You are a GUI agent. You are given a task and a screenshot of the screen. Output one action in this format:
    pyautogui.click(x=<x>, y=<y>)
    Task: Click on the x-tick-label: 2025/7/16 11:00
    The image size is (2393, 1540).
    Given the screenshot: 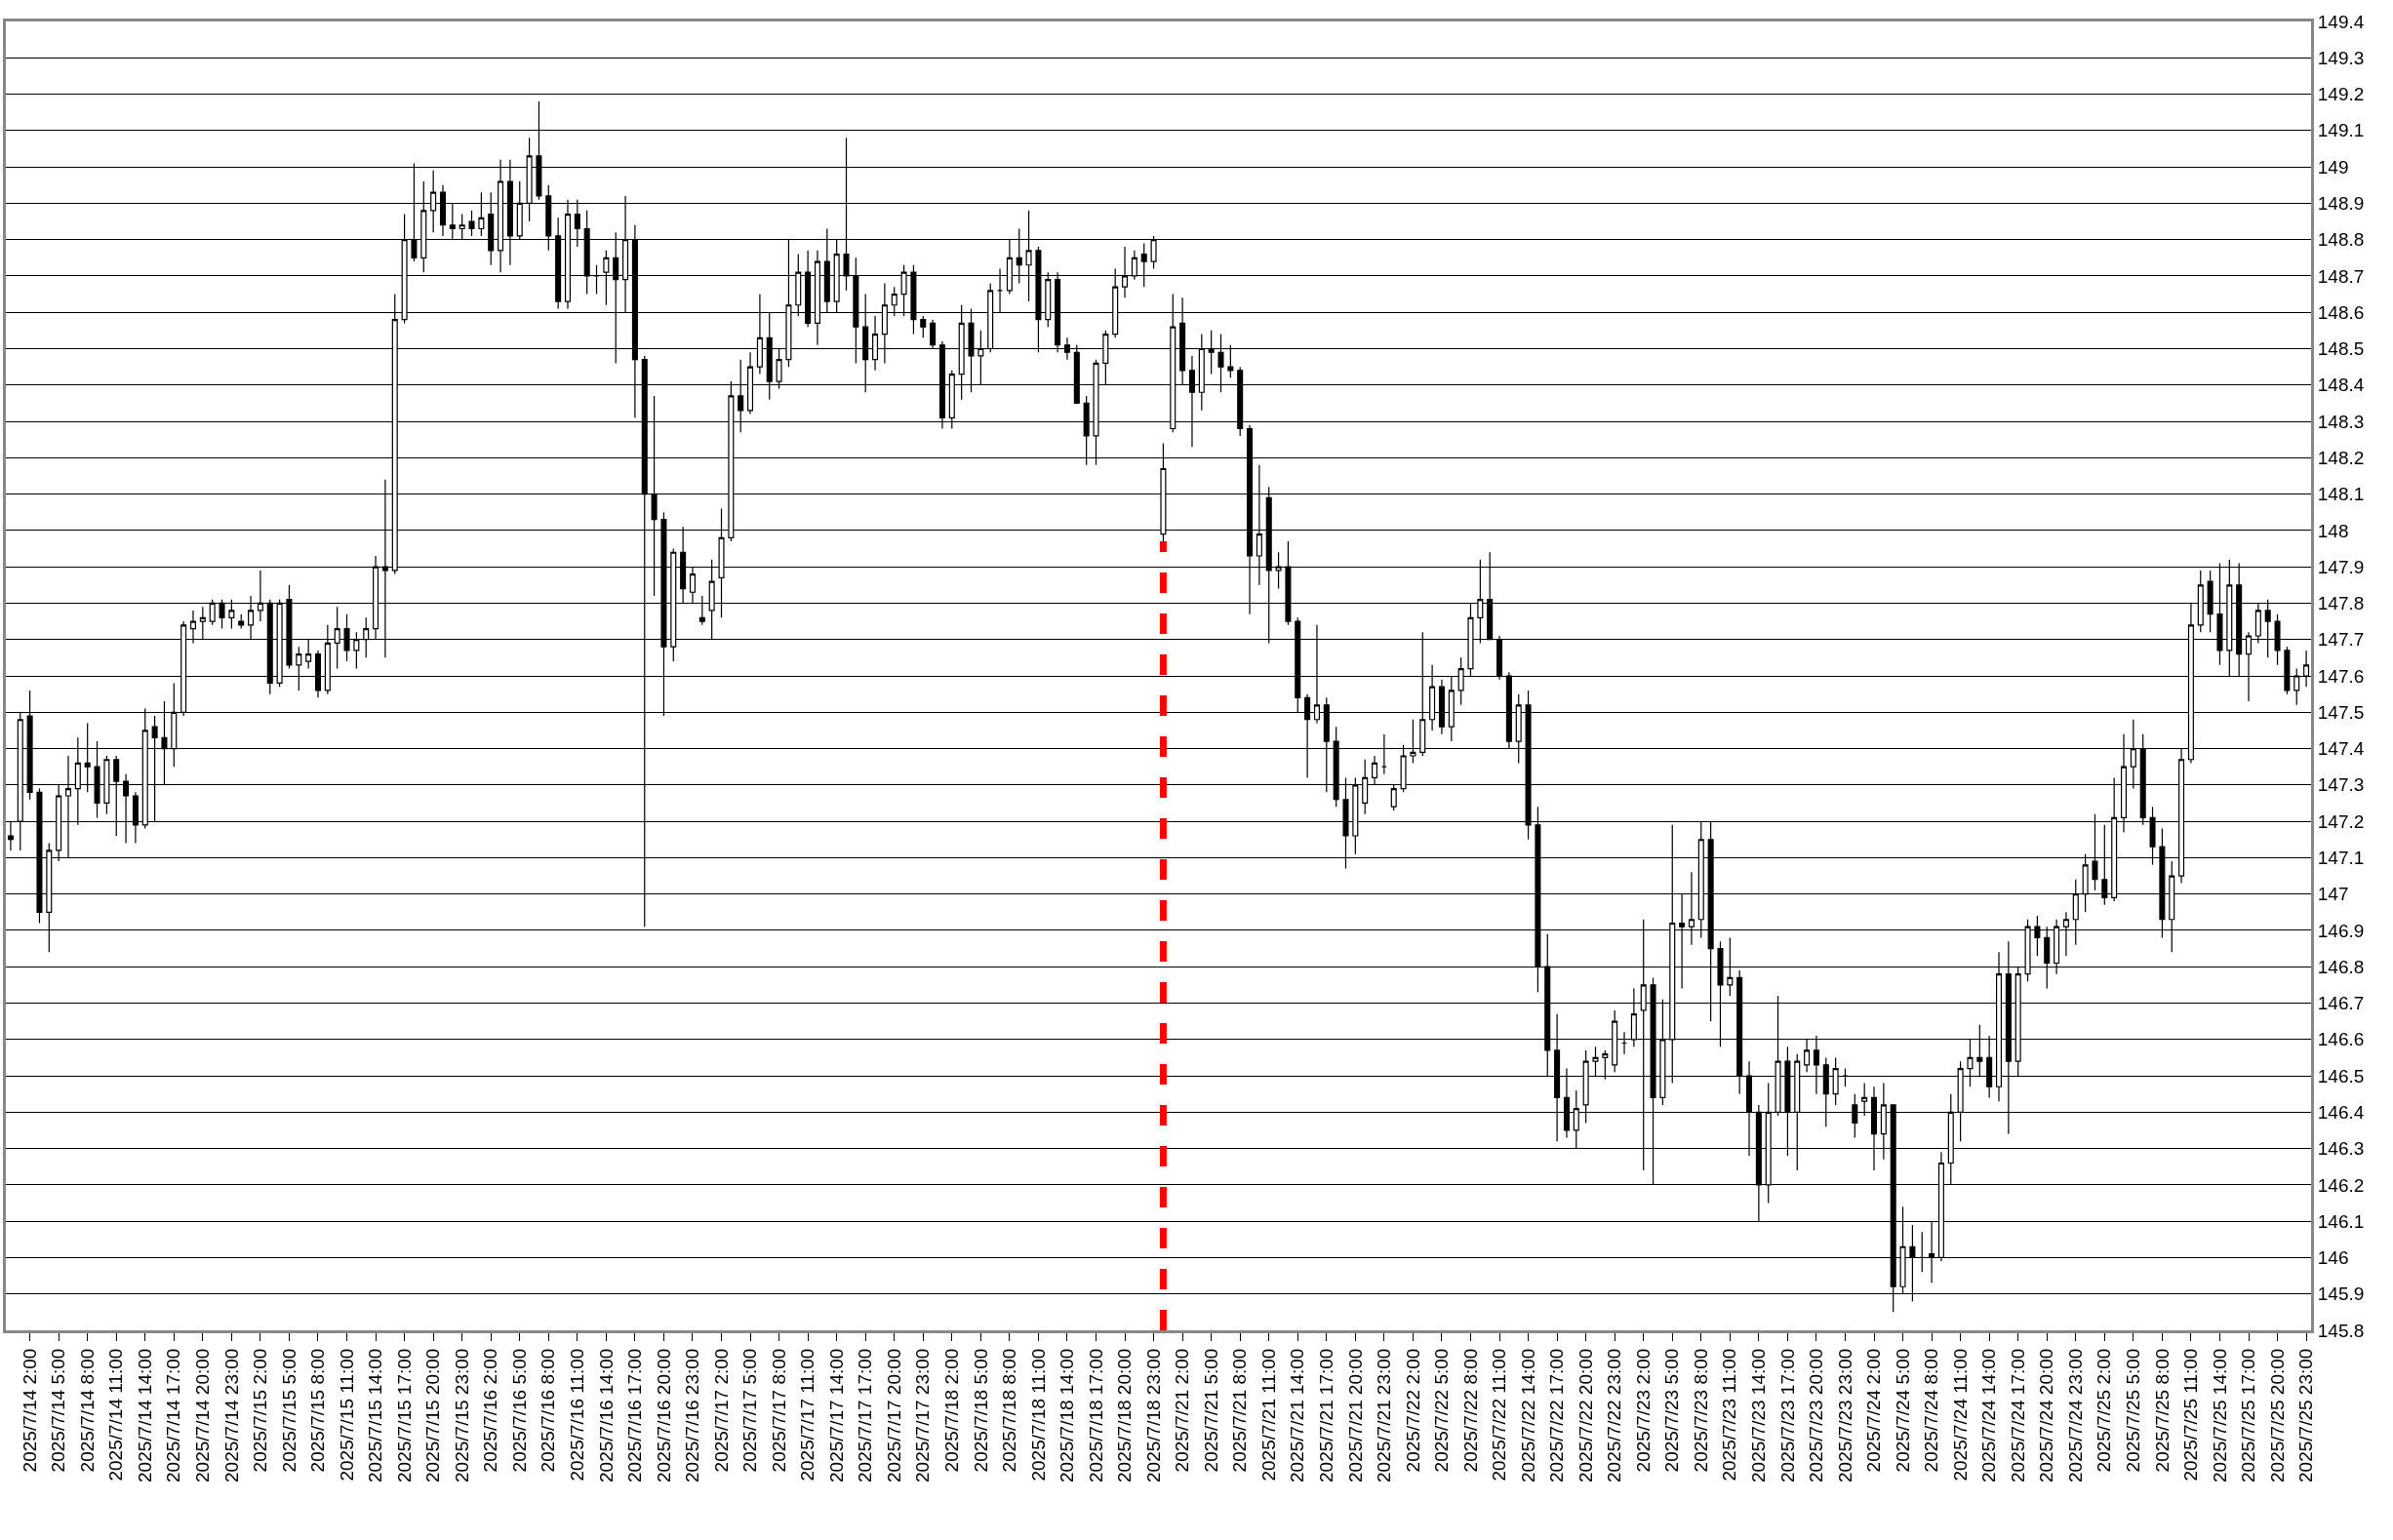 What is the action you would take?
    pyautogui.click(x=577, y=1415)
    